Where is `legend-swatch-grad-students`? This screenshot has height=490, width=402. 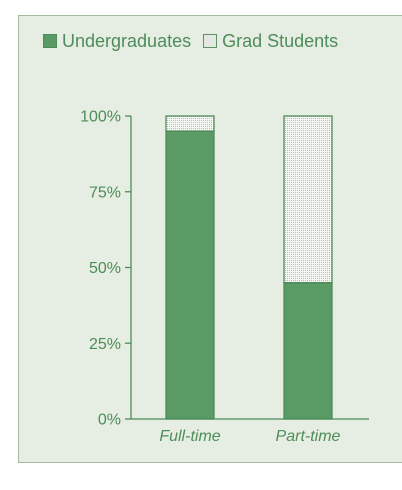 legend-swatch-grad-students is located at coordinates (210, 41).